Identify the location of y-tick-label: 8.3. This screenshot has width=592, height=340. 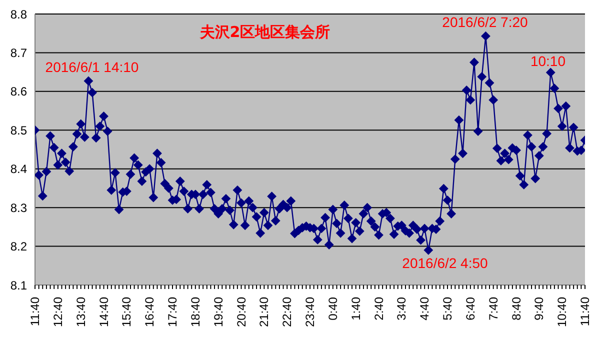
(19, 207).